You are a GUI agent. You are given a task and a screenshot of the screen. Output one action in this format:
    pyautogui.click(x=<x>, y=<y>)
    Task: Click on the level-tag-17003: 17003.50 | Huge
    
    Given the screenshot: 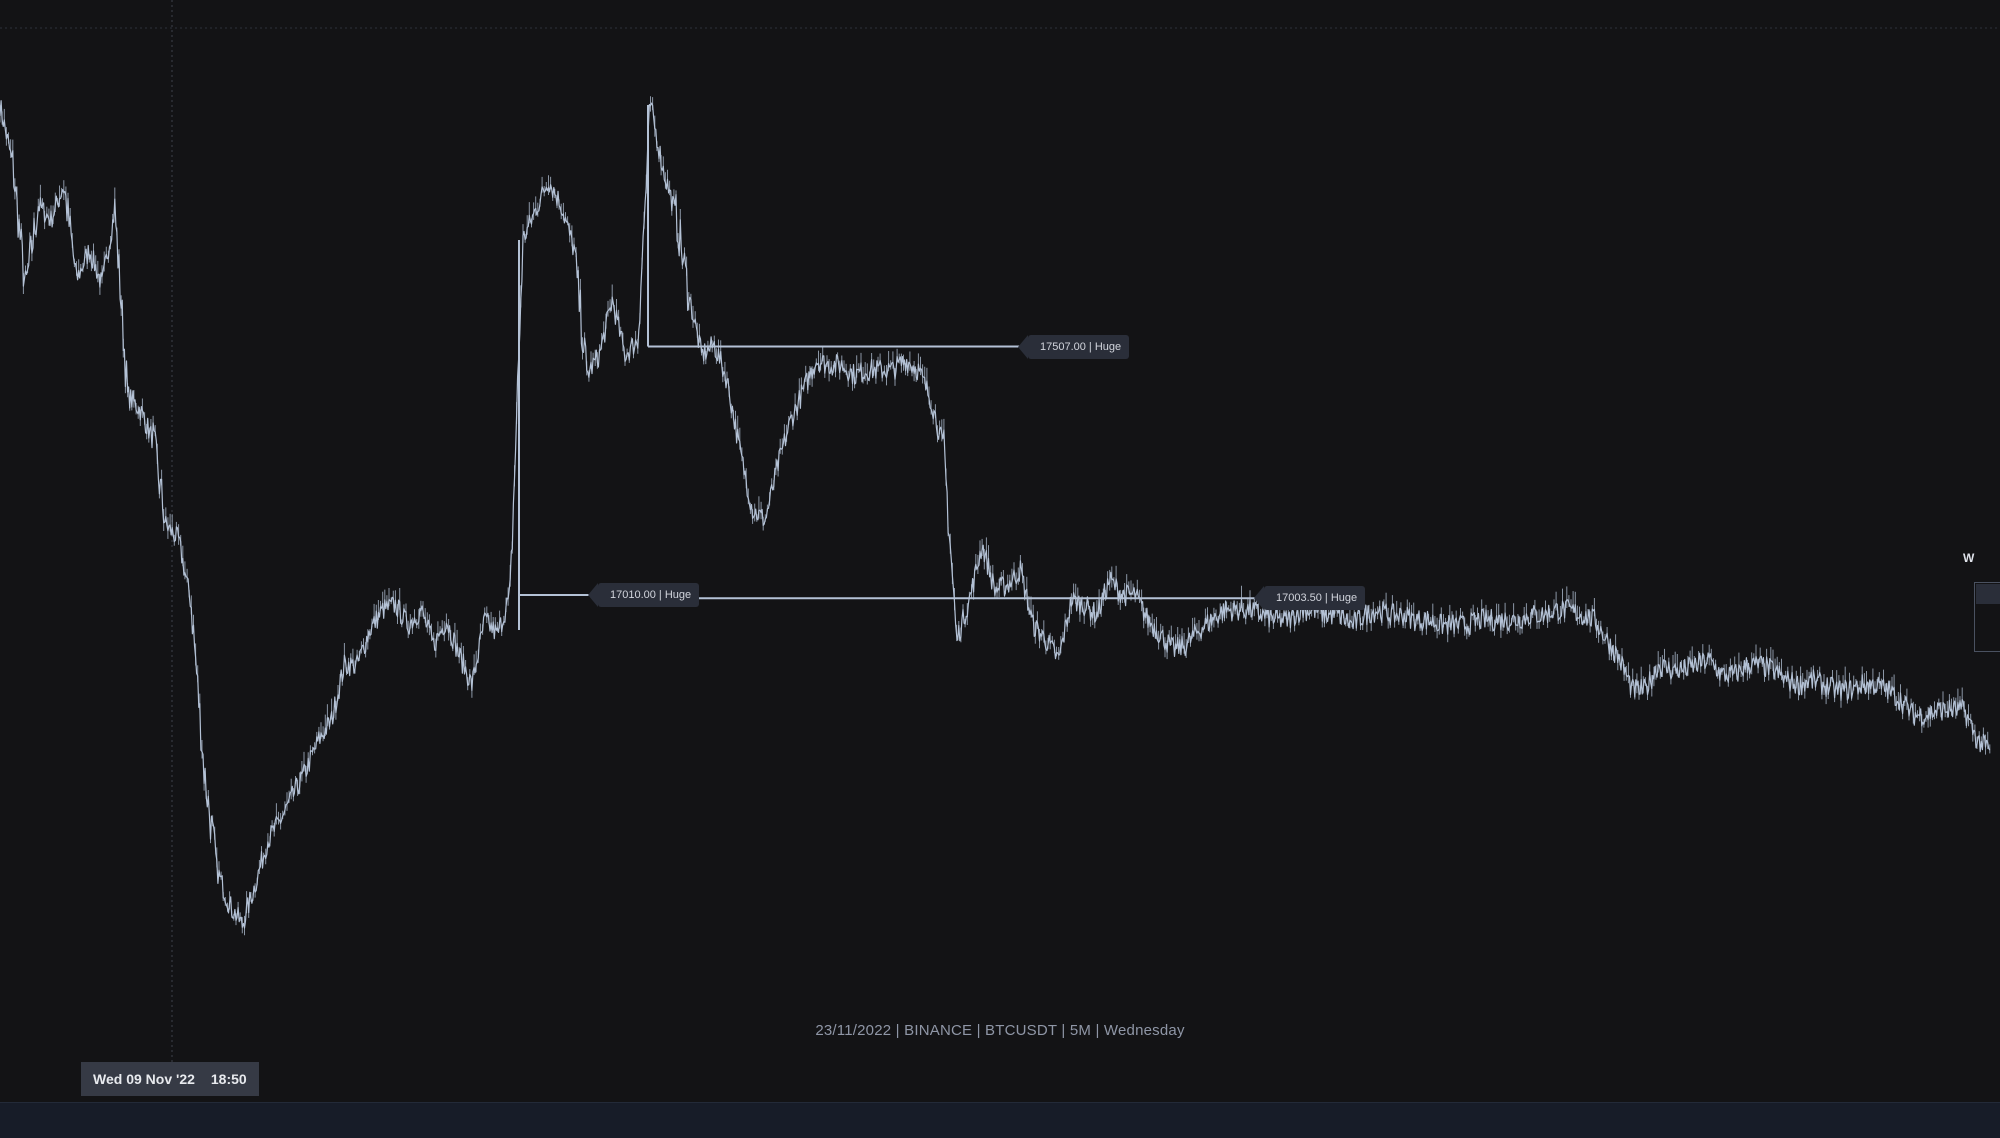 What is the action you would take?
    pyautogui.click(x=1309, y=598)
    